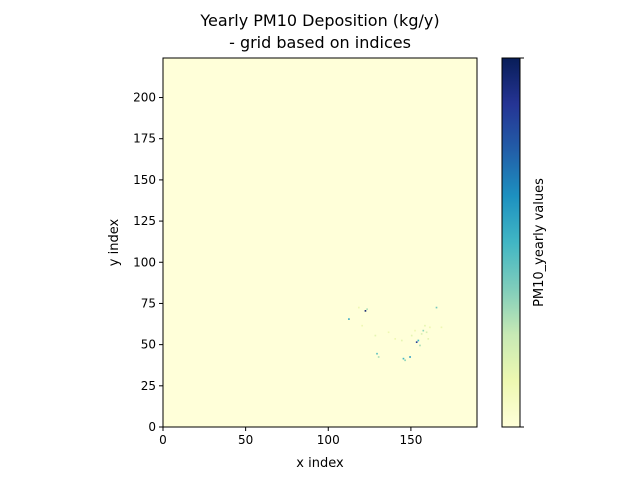 The image size is (640, 480). I want to click on colorbar, so click(511, 242).